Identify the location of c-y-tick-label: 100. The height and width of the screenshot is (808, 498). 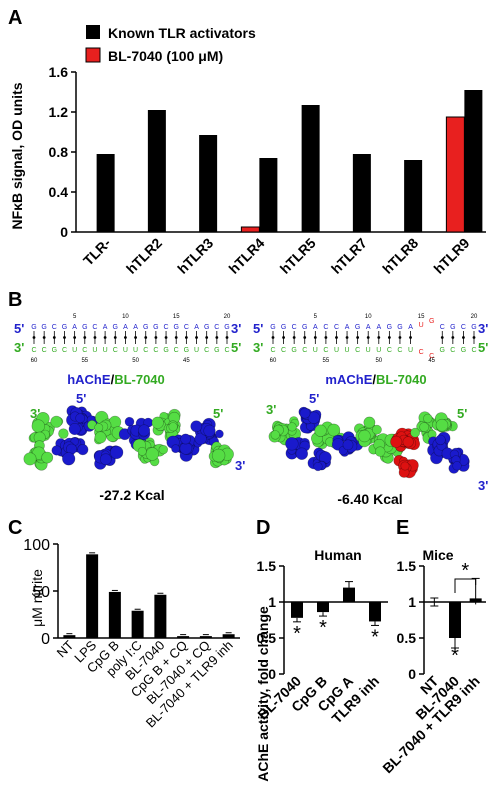
(36, 545).